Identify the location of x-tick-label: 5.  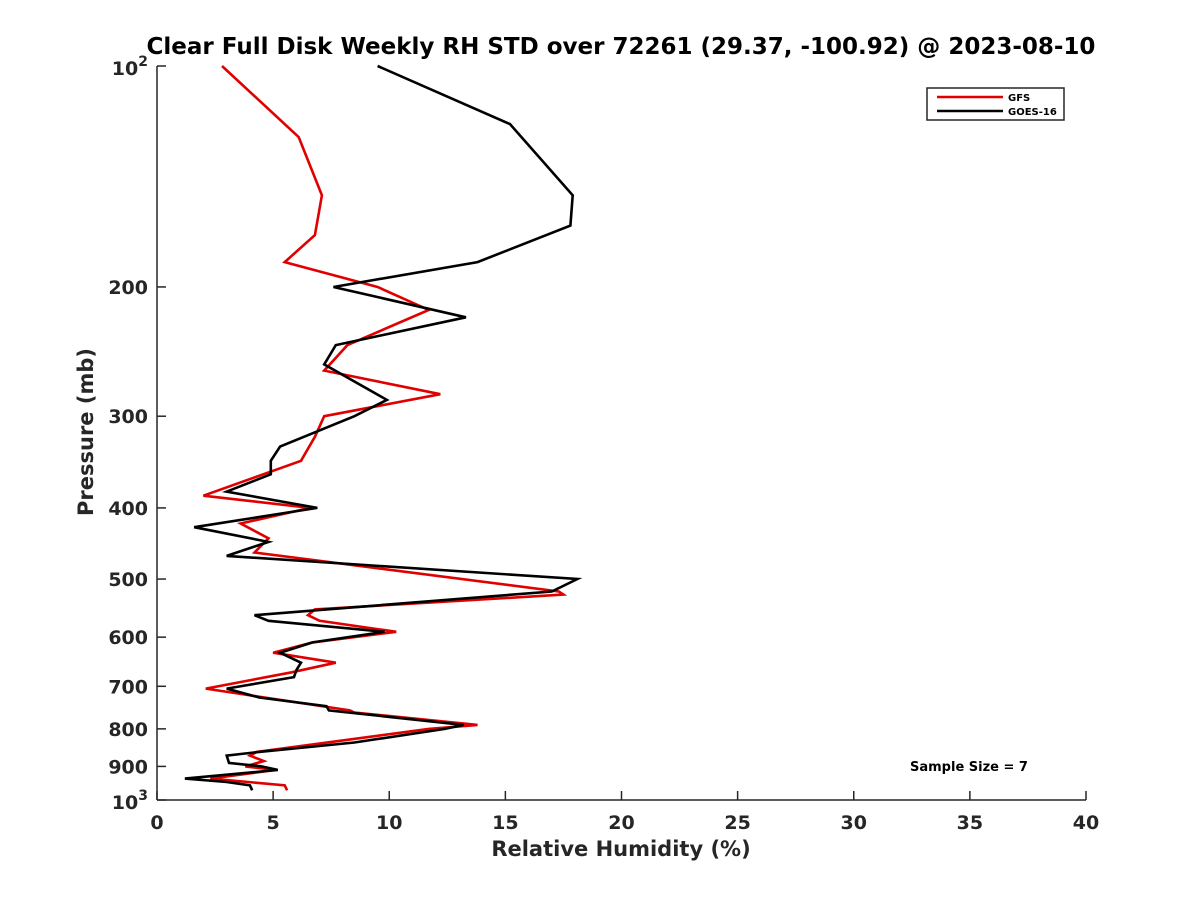
(273, 823).